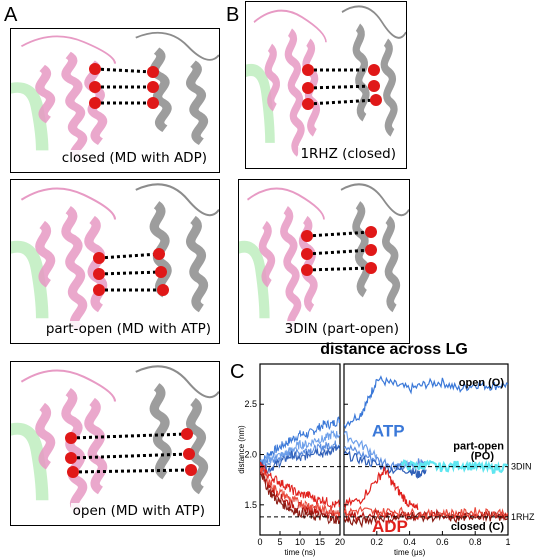 This screenshot has height=560, width=538. What do you see at coordinates (250, 505) in the screenshot?
I see `y-tick-label: 1.5` at bounding box center [250, 505].